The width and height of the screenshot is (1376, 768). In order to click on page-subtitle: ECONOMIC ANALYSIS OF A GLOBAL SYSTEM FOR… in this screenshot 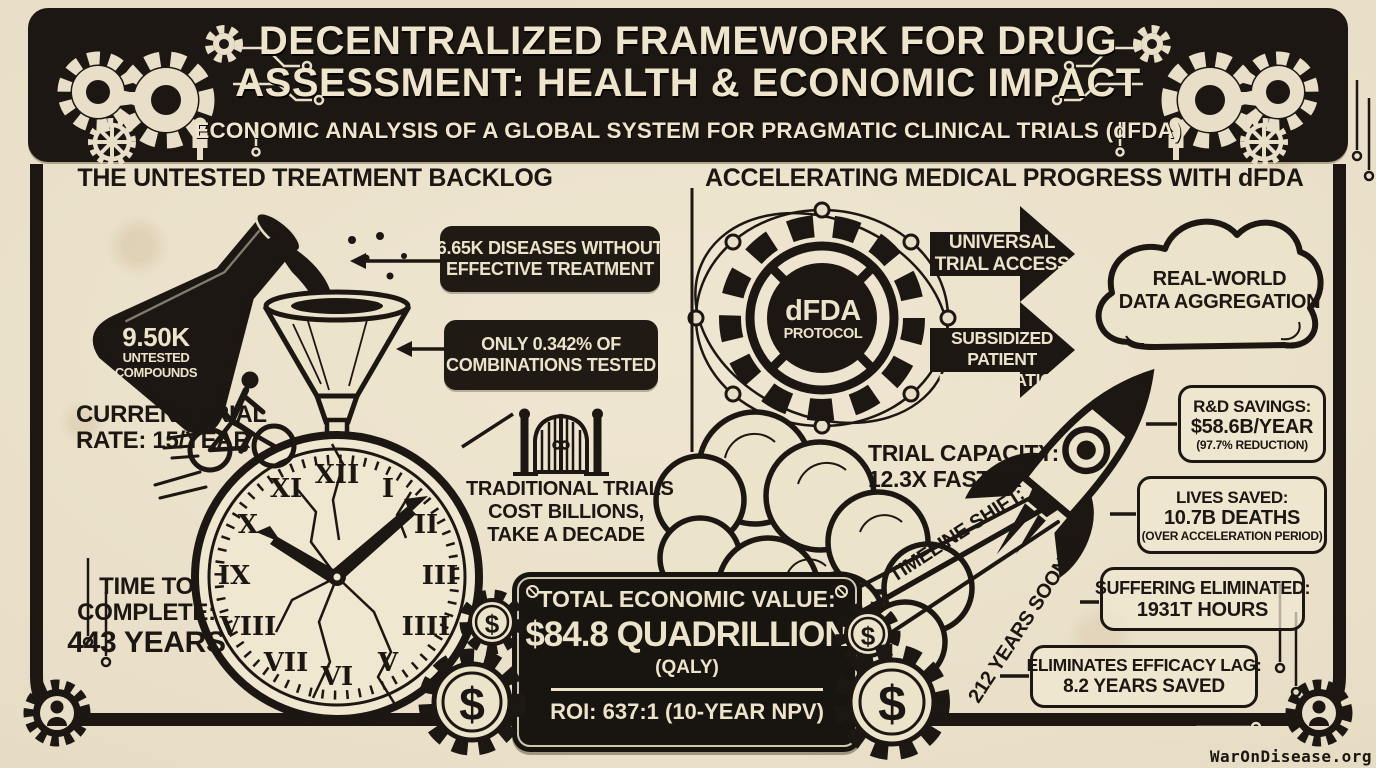, I will do `click(688, 130)`.